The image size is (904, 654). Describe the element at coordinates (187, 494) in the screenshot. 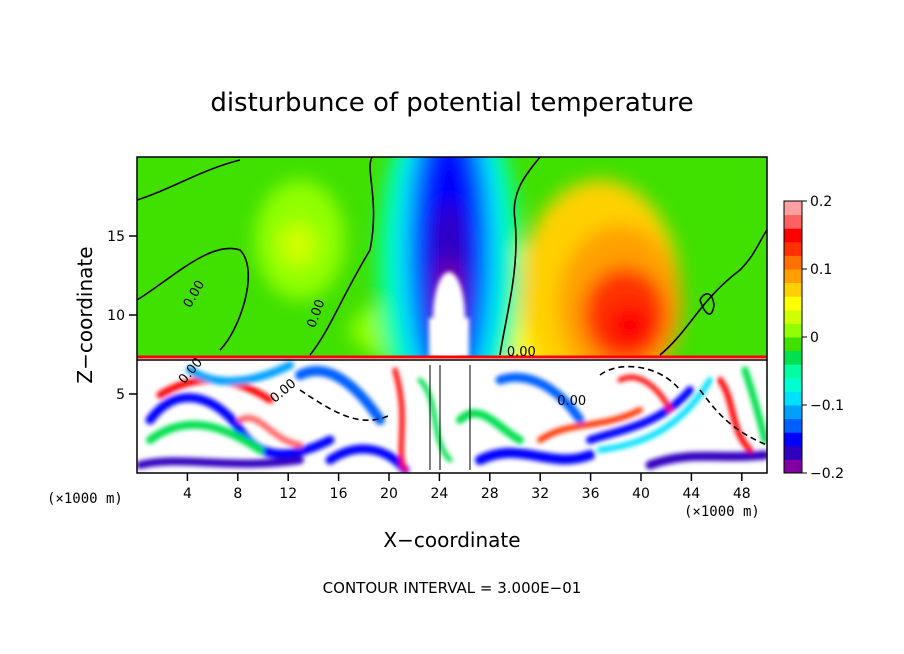

I see `x-tick-label: 4` at that location.